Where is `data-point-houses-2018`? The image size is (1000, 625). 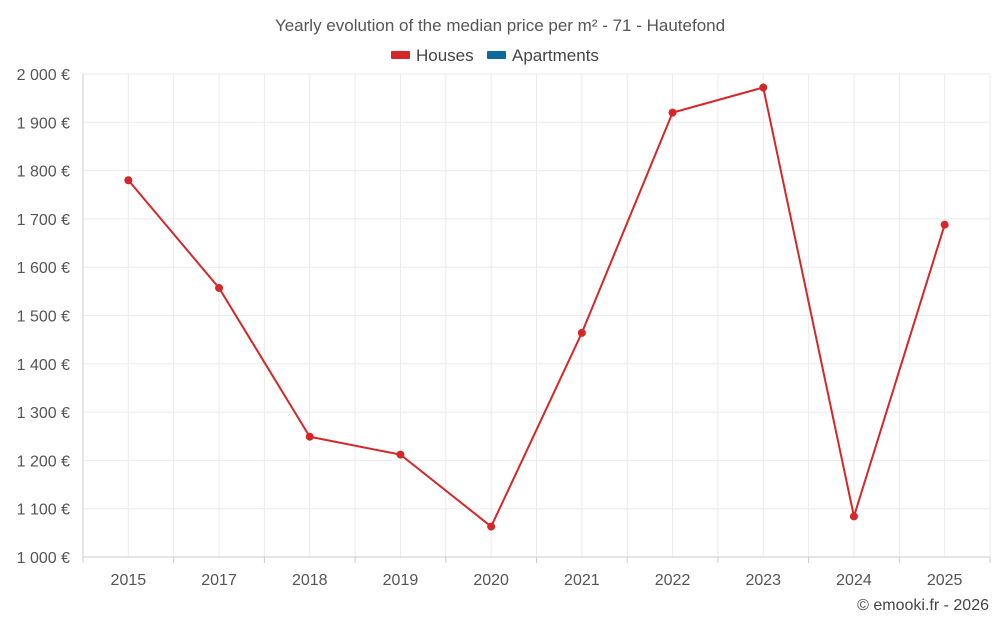 data-point-houses-2018 is located at coordinates (309, 436).